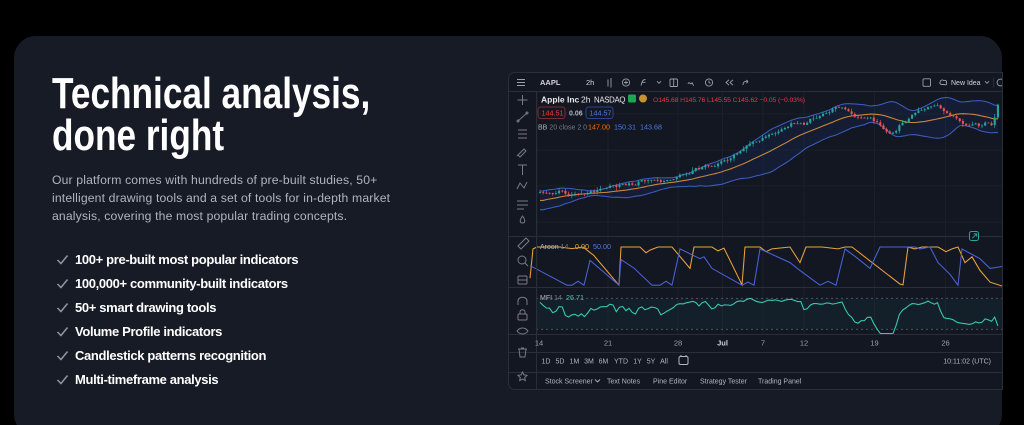 The width and height of the screenshot is (1024, 425). What do you see at coordinates (966, 83) in the screenshot?
I see `svg-text: New Idea` at bounding box center [966, 83].